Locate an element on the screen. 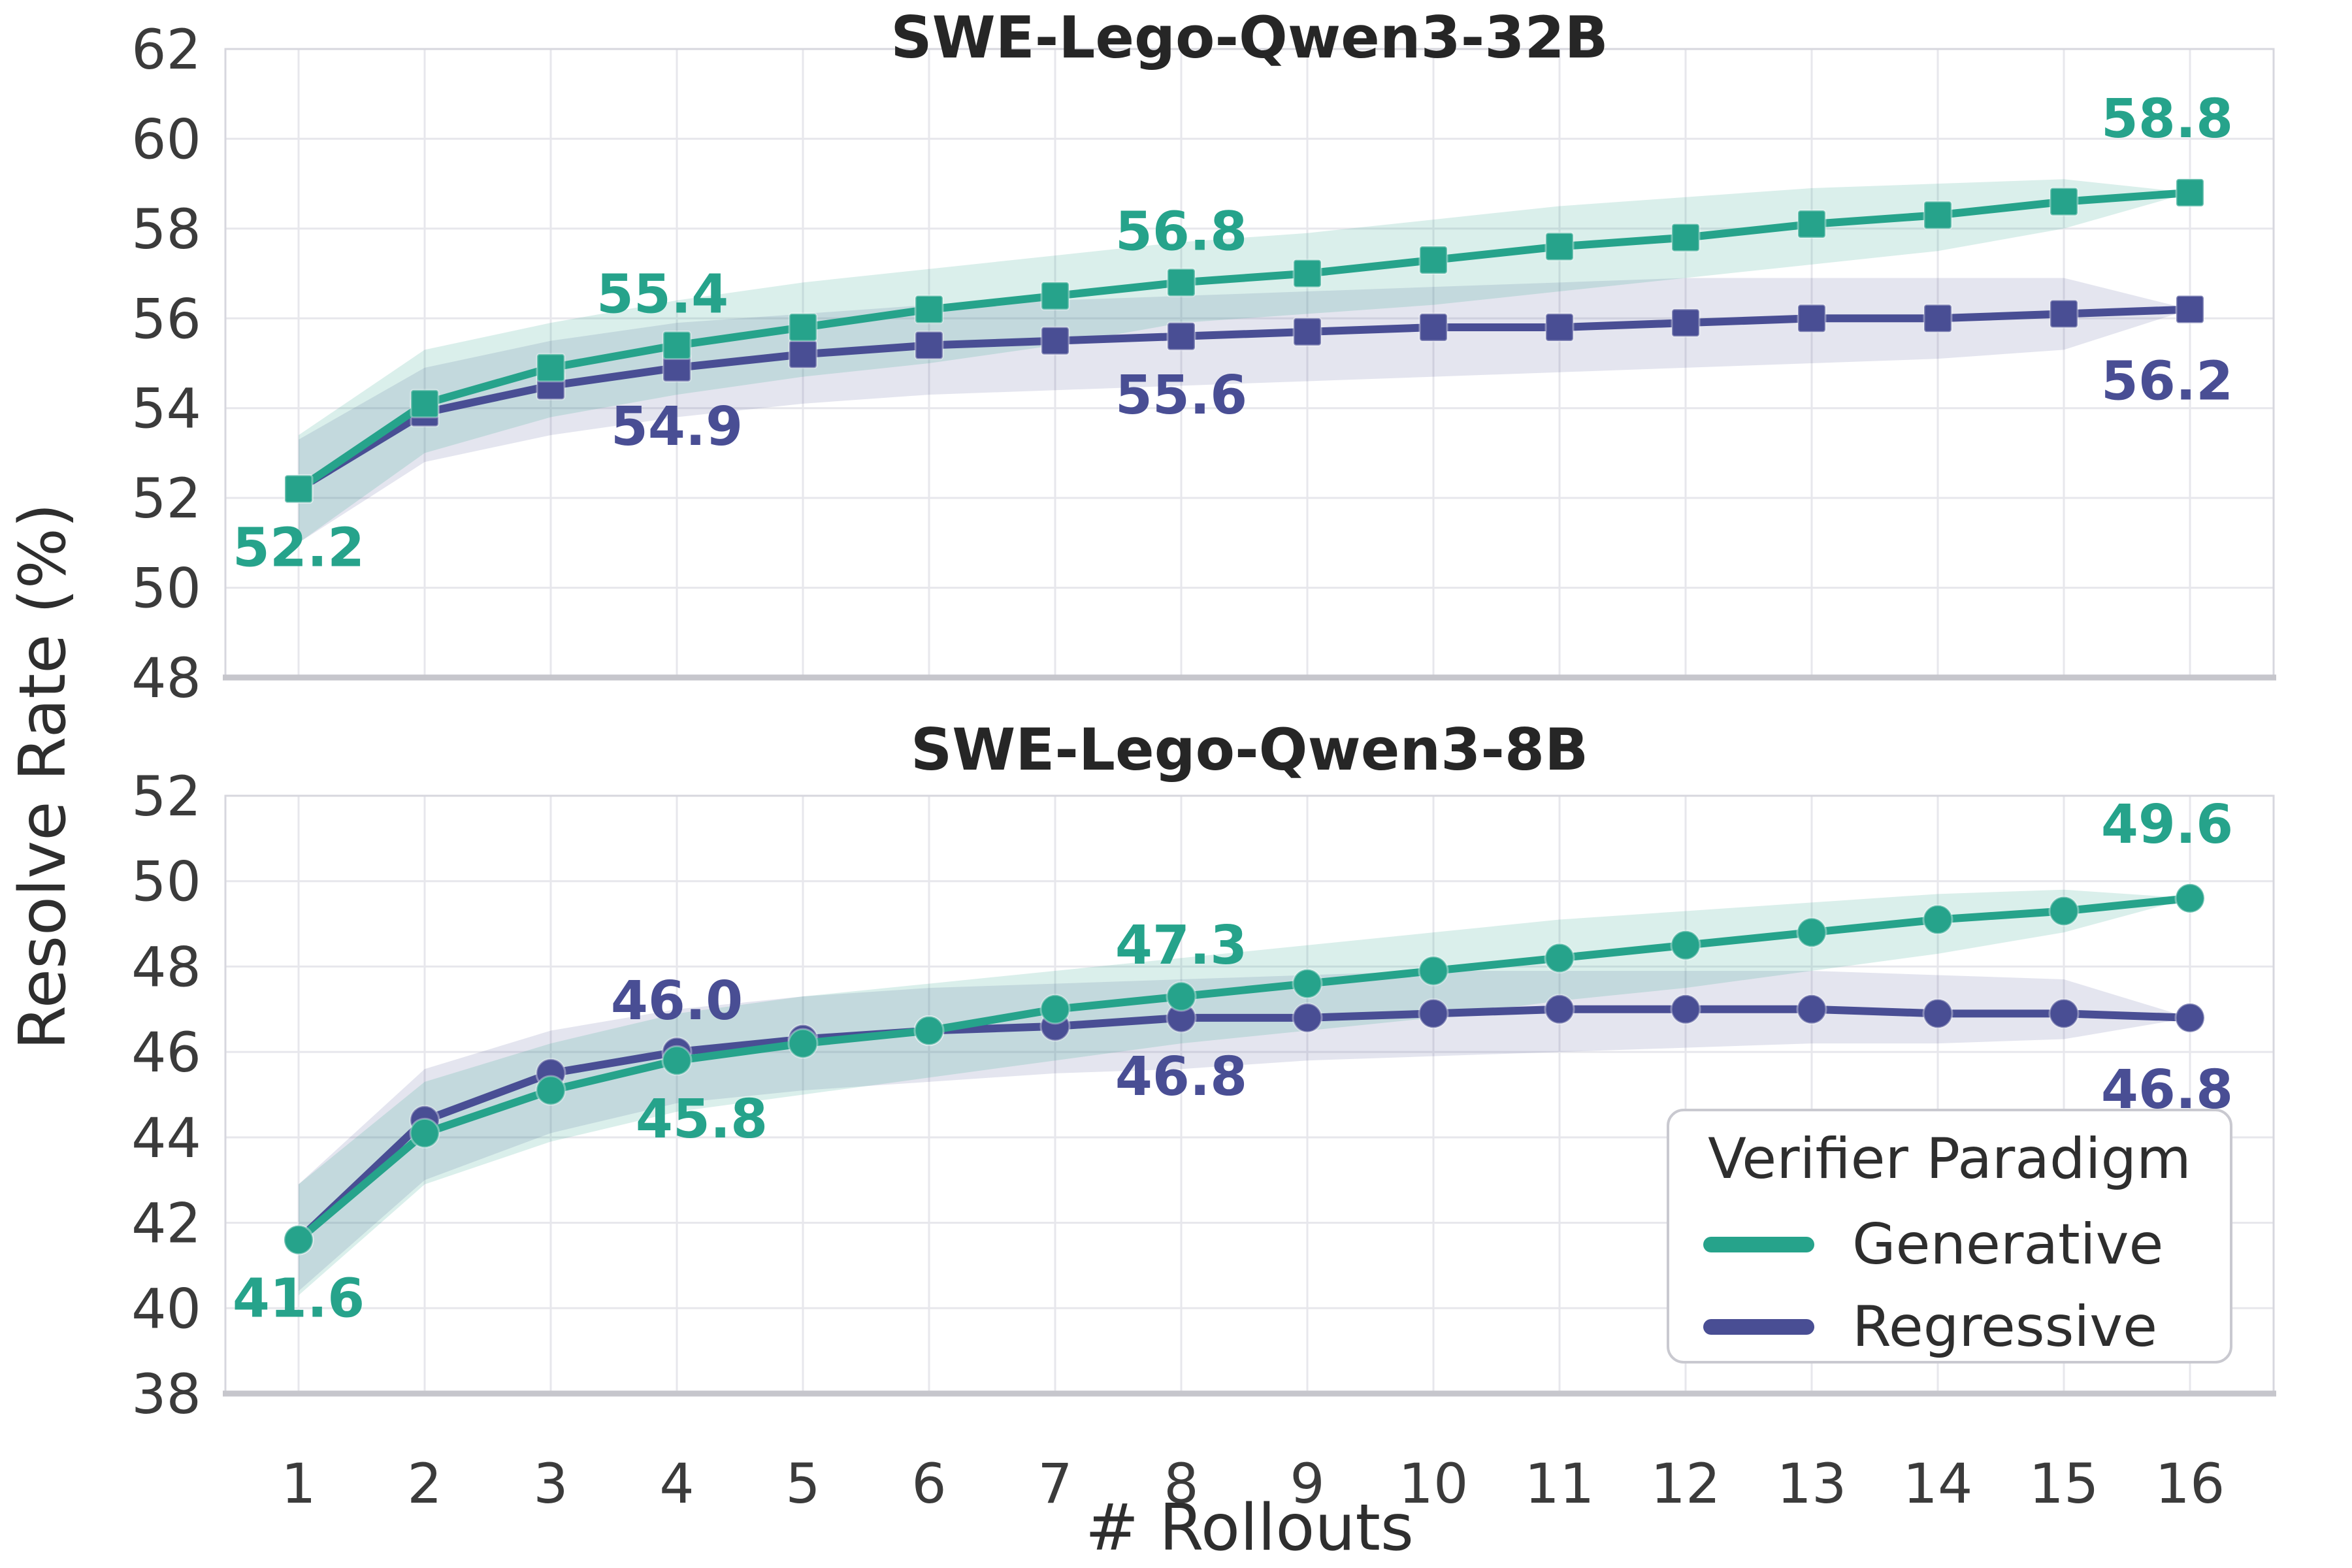  x-tick-label: 12 is located at coordinates (1686, 1484).